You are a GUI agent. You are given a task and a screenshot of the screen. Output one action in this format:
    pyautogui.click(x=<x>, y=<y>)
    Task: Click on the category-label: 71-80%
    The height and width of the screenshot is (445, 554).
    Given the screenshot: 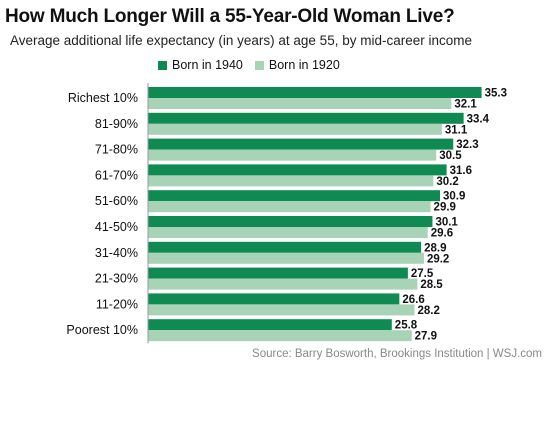 What is the action you would take?
    pyautogui.click(x=116, y=150)
    